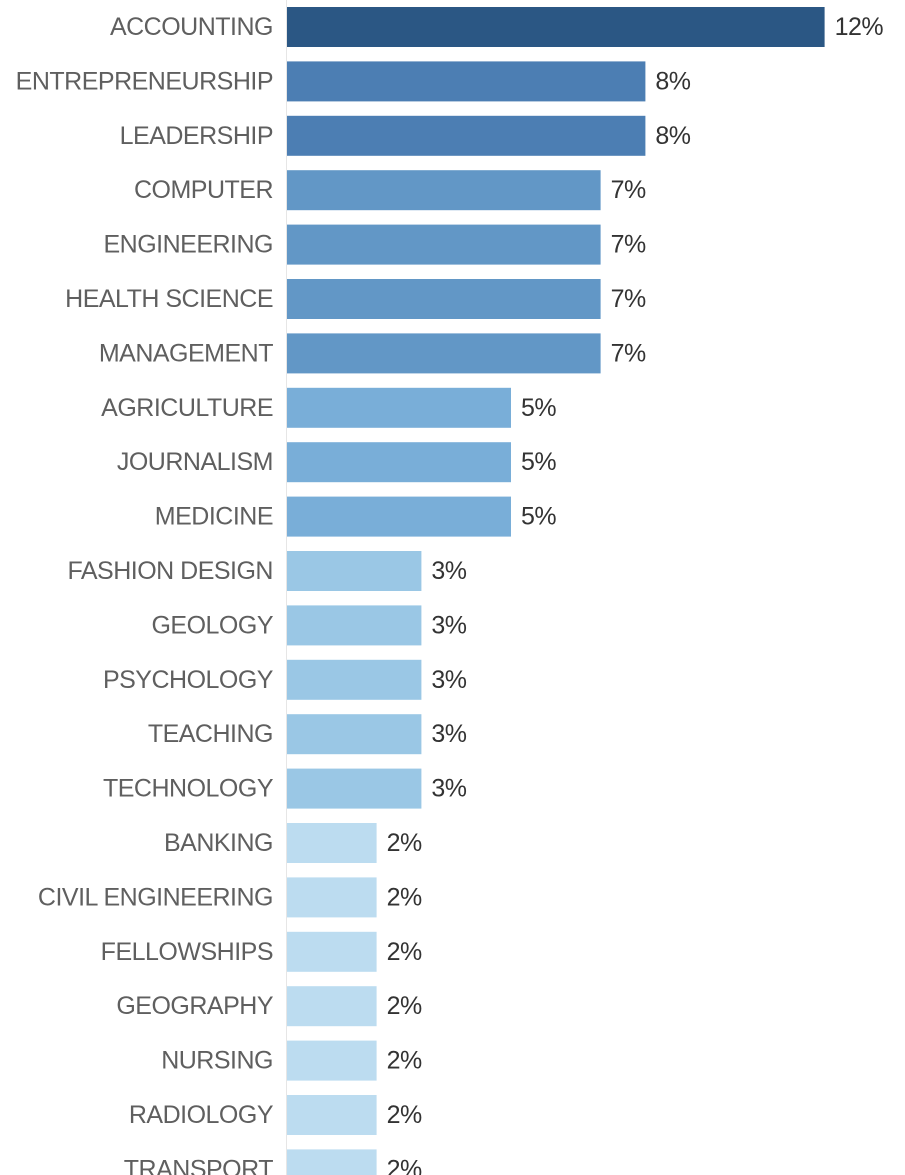 The height and width of the screenshot is (1175, 905). I want to click on bar-row: MEDICINE 5%, so click(356, 516).